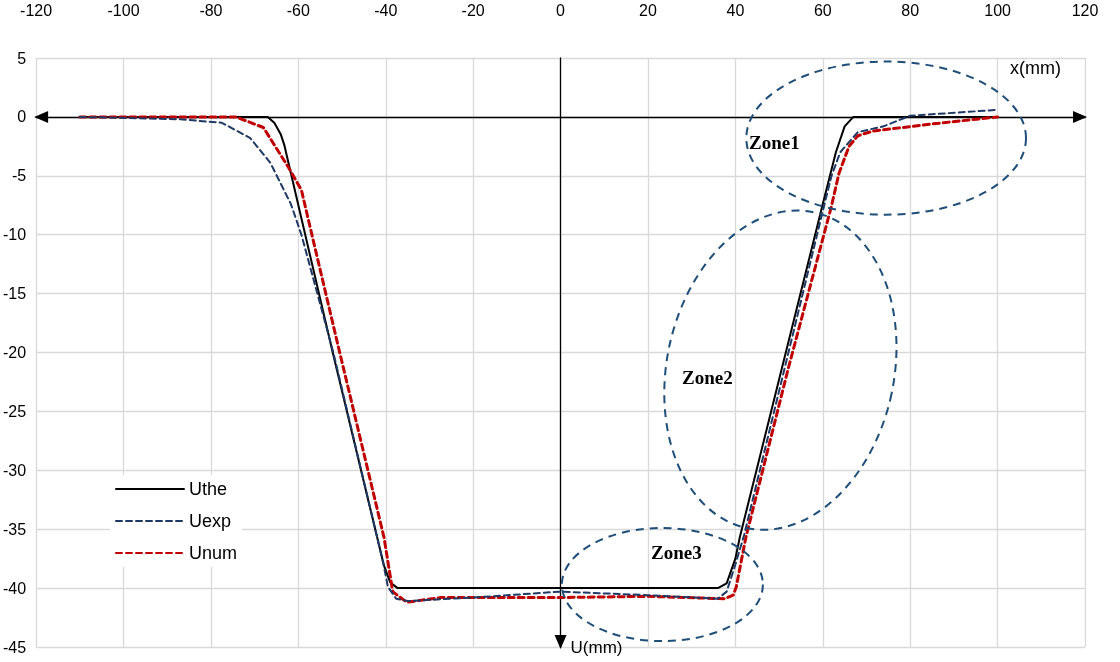  What do you see at coordinates (36, 10) in the screenshot?
I see `x-tick-label: -120` at bounding box center [36, 10].